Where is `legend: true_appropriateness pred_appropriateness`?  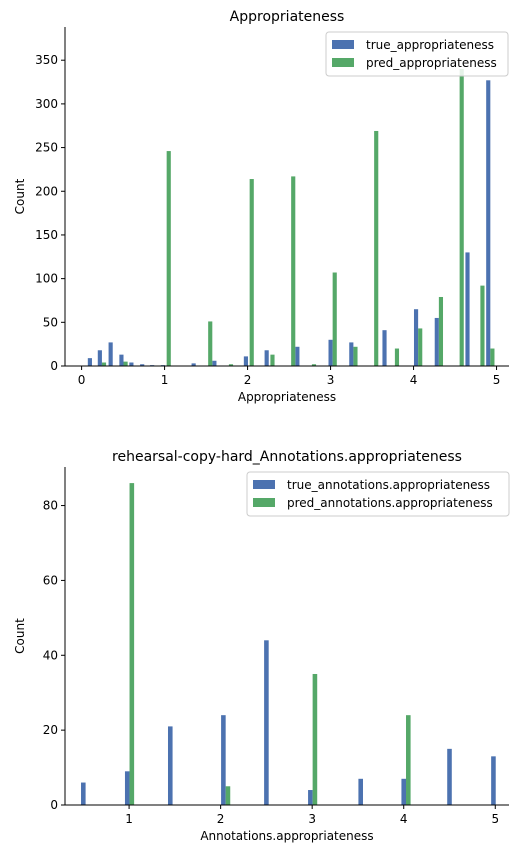
legend: true_appropriateness pred_appropriateness is located at coordinates (417, 54).